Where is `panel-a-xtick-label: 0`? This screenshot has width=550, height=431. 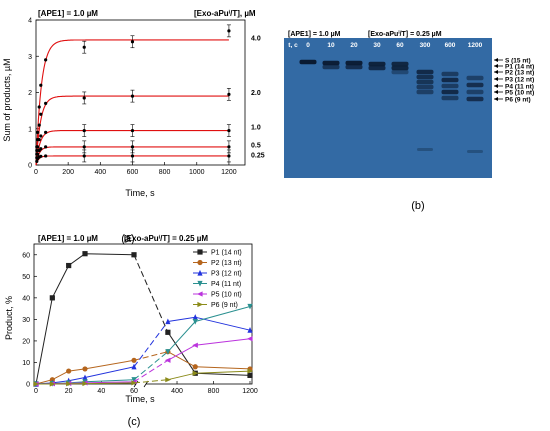
panel-a-xtick-label: 0 is located at coordinates (36, 172).